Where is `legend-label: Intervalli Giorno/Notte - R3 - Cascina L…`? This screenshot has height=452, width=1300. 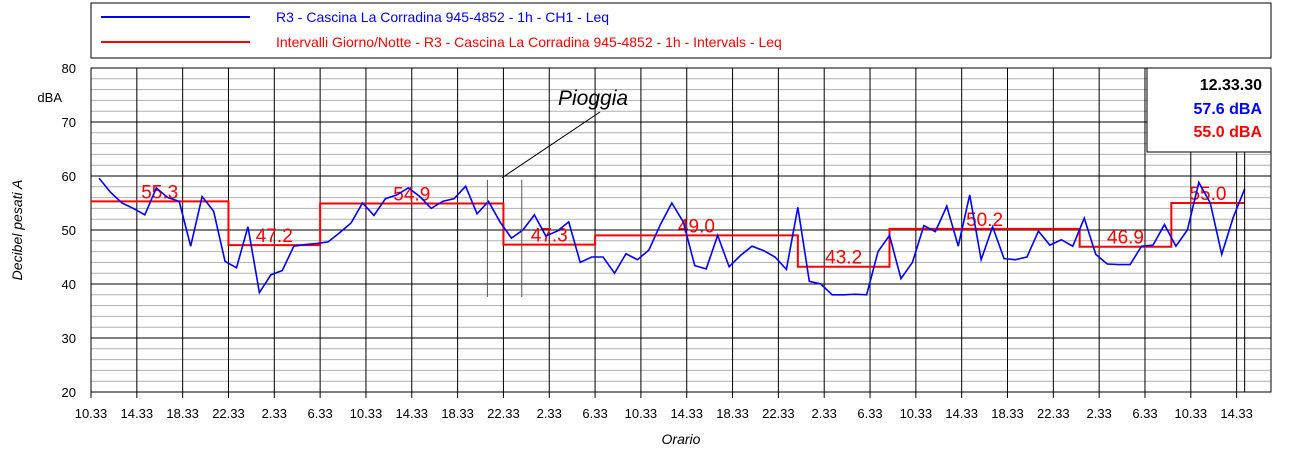 legend-label: Intervalli Giorno/Notte - R3 - Cascina L… is located at coordinates (529, 42).